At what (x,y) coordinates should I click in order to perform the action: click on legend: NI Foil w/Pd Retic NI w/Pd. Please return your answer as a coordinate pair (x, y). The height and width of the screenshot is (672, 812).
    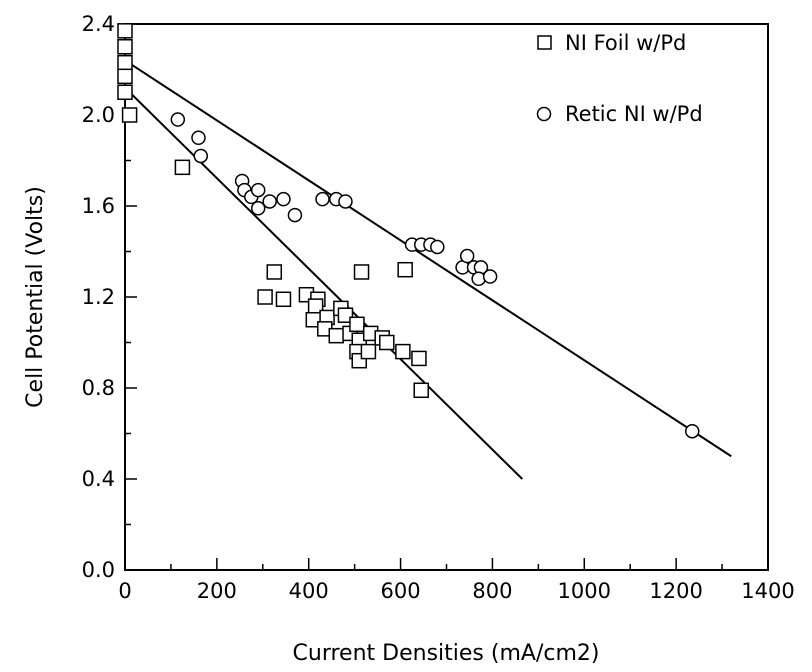
    Looking at the image, I should click on (619, 78).